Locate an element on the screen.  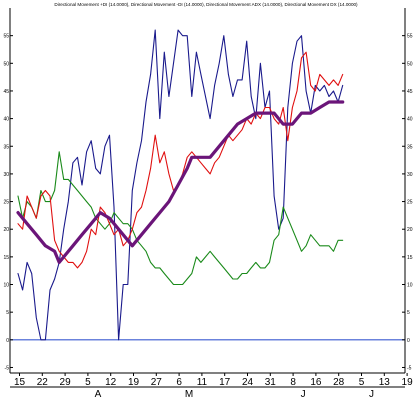
x-tick-label: 17 is located at coordinates (225, 382).